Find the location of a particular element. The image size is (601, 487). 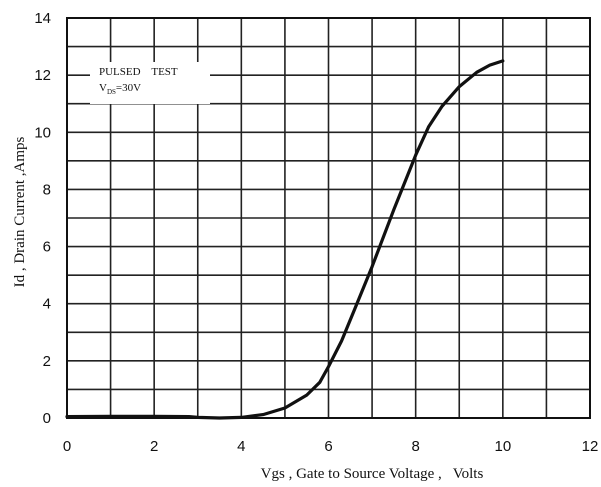

x-axis-label: Vgs , Gate to Source Voltage , Volts is located at coordinates (372, 474).